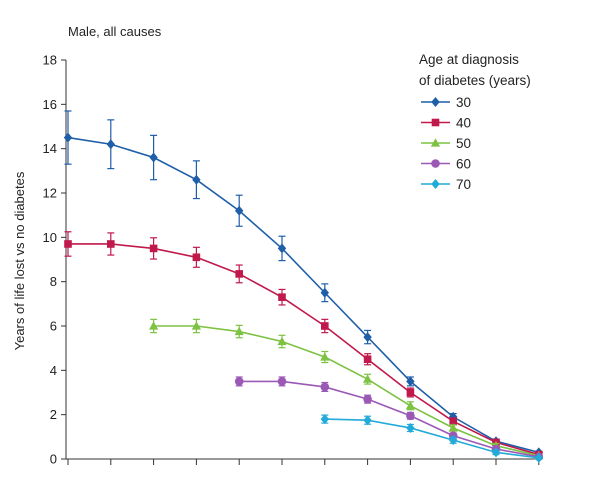  What do you see at coordinates (50, 148) in the screenshot?
I see `y-tick-label: 14` at bounding box center [50, 148].